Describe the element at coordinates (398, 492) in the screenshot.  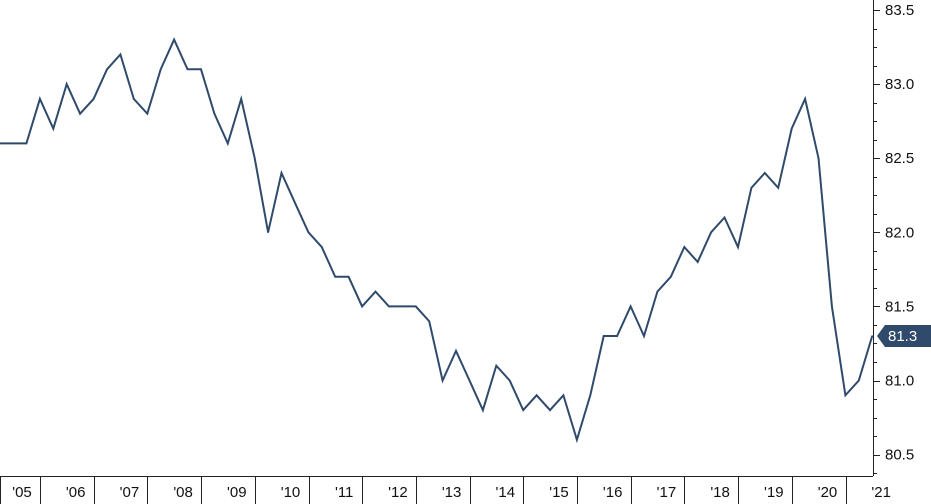
I see `x-tick-label: '12` at that location.